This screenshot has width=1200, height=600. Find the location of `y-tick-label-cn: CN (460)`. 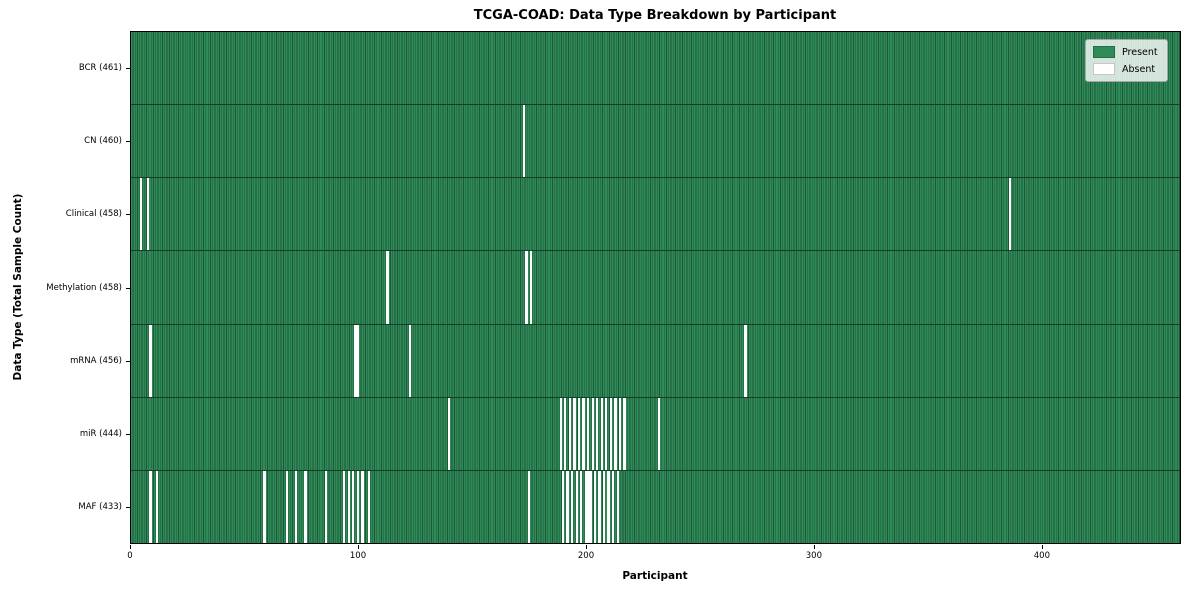

y-tick-label-cn: CN (460) is located at coordinates (103, 140).